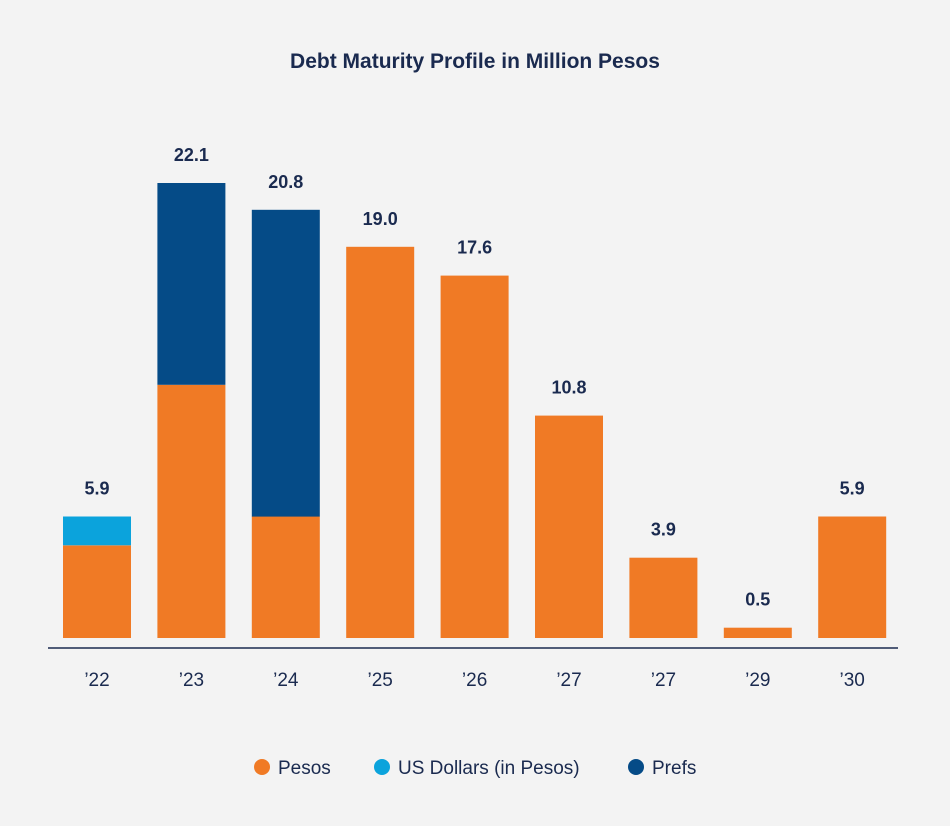 The image size is (950, 826). What do you see at coordinates (757, 680) in the screenshot?
I see `x-tick-label-7: ’29` at bounding box center [757, 680].